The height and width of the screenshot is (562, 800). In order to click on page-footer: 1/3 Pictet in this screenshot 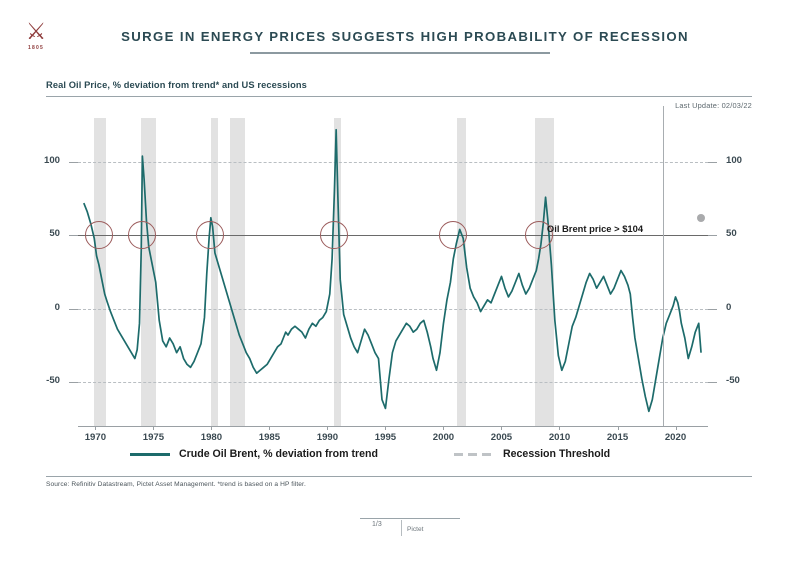, I will do `click(400, 533)`.